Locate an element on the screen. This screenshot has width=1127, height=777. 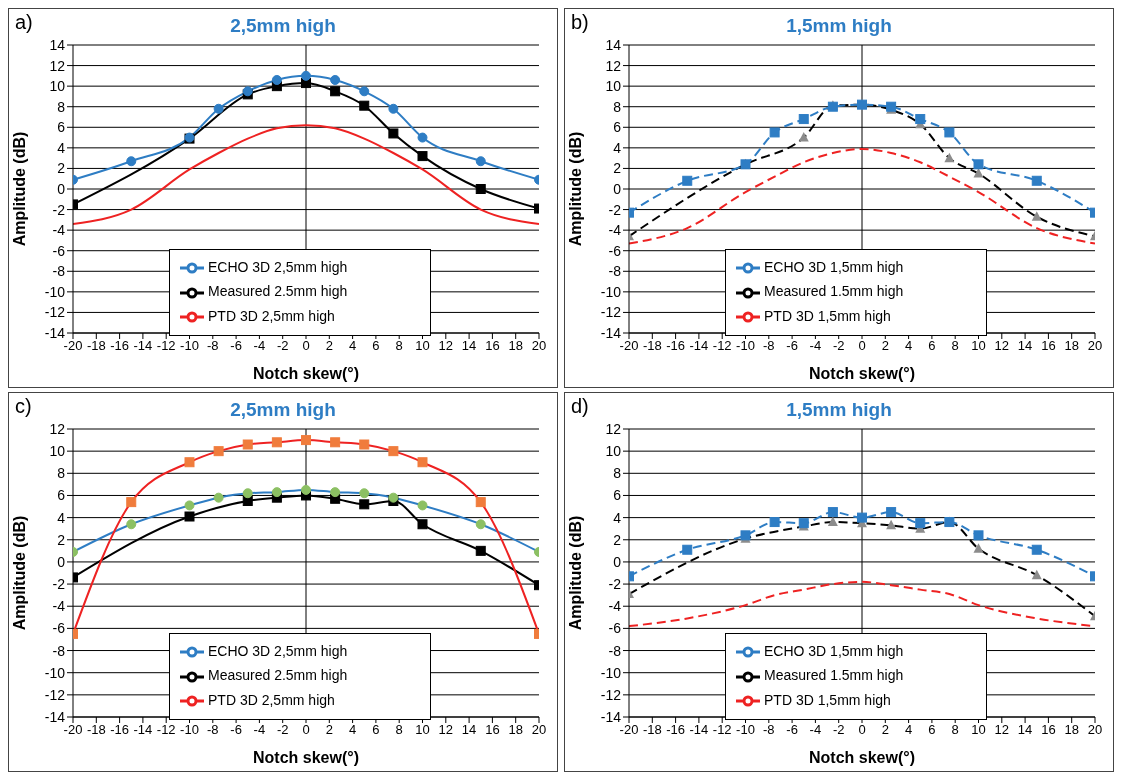
legend-label: PTD 3D 1,5mm high is located at coordinates (827, 315).